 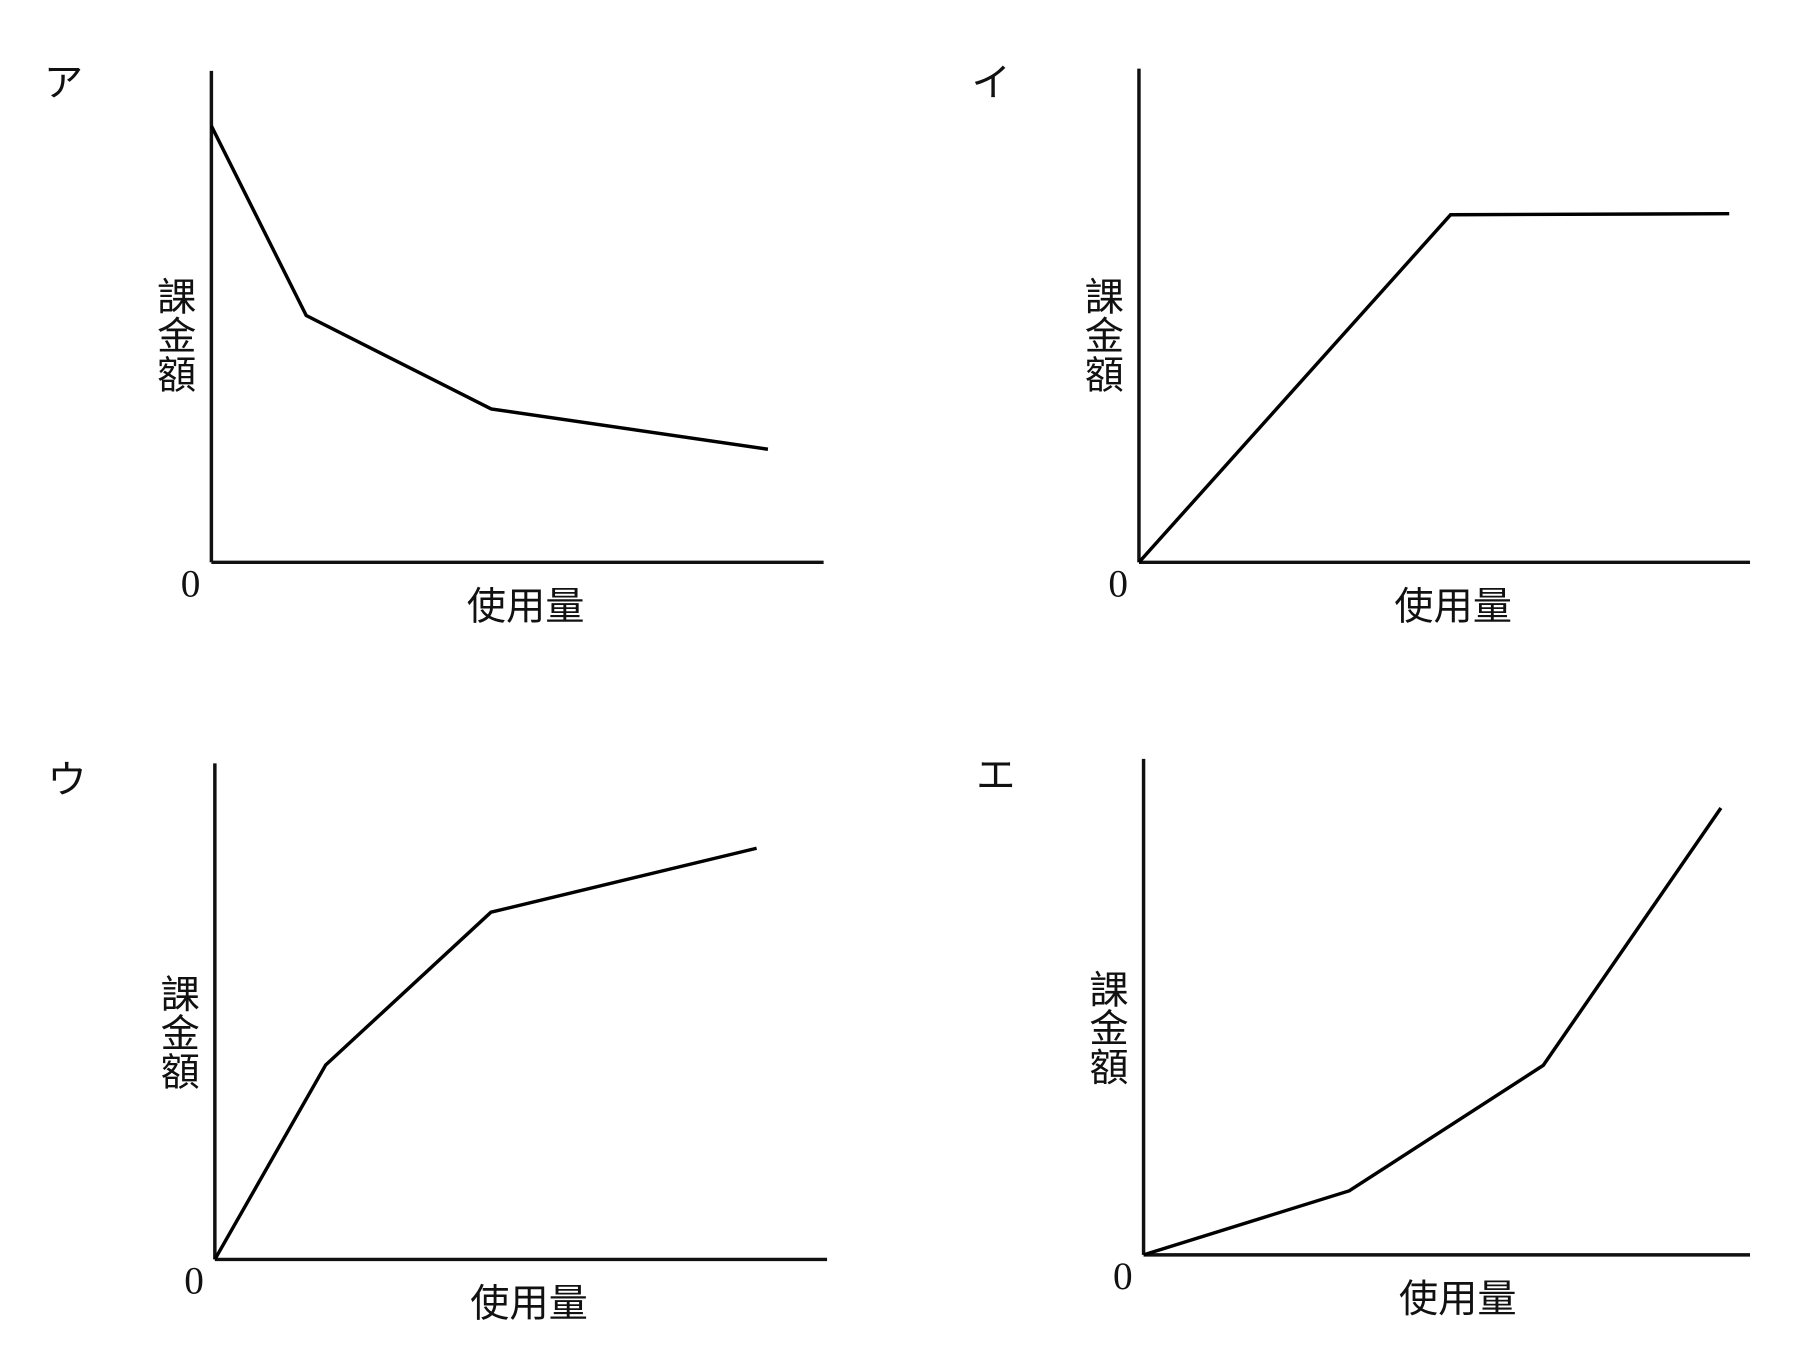 What do you see at coordinates (63, 83) in the screenshot?
I see `panel-label: ア` at bounding box center [63, 83].